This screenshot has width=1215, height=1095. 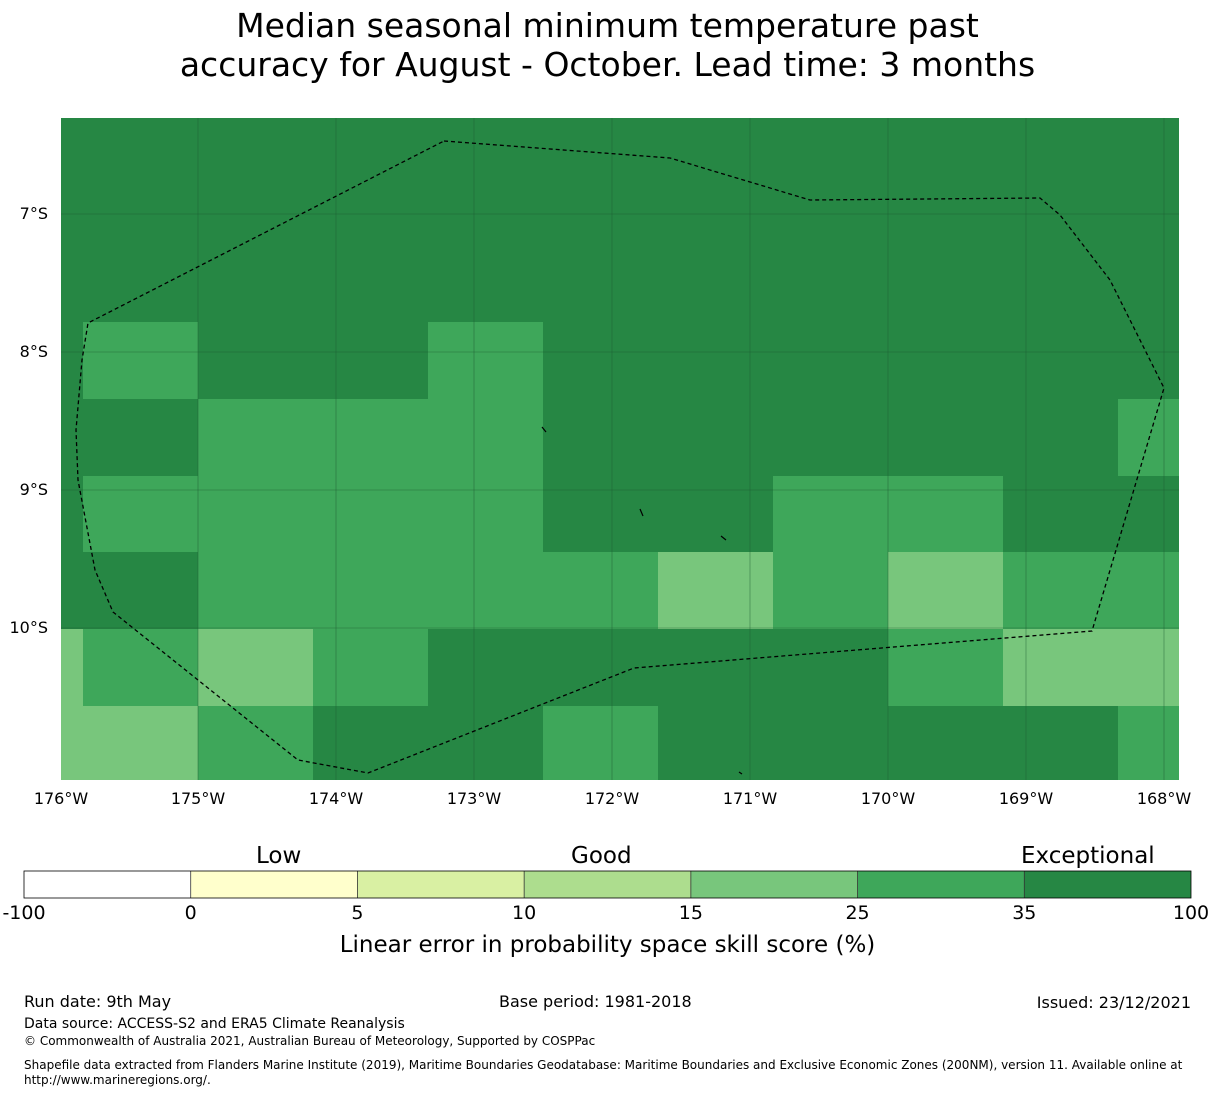 I want to click on latitude-label: 9°S, so click(x=33, y=489).